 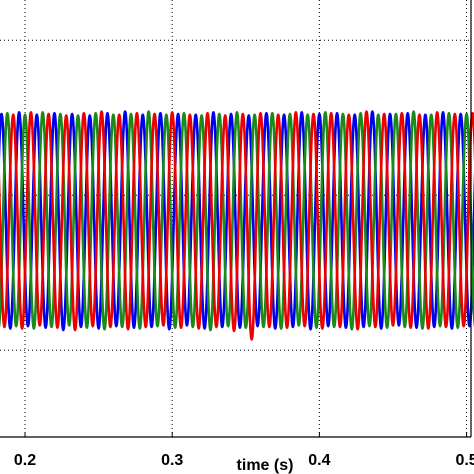 What do you see at coordinates (319, 460) in the screenshot?
I see `x-tick-label: 0.4` at bounding box center [319, 460].